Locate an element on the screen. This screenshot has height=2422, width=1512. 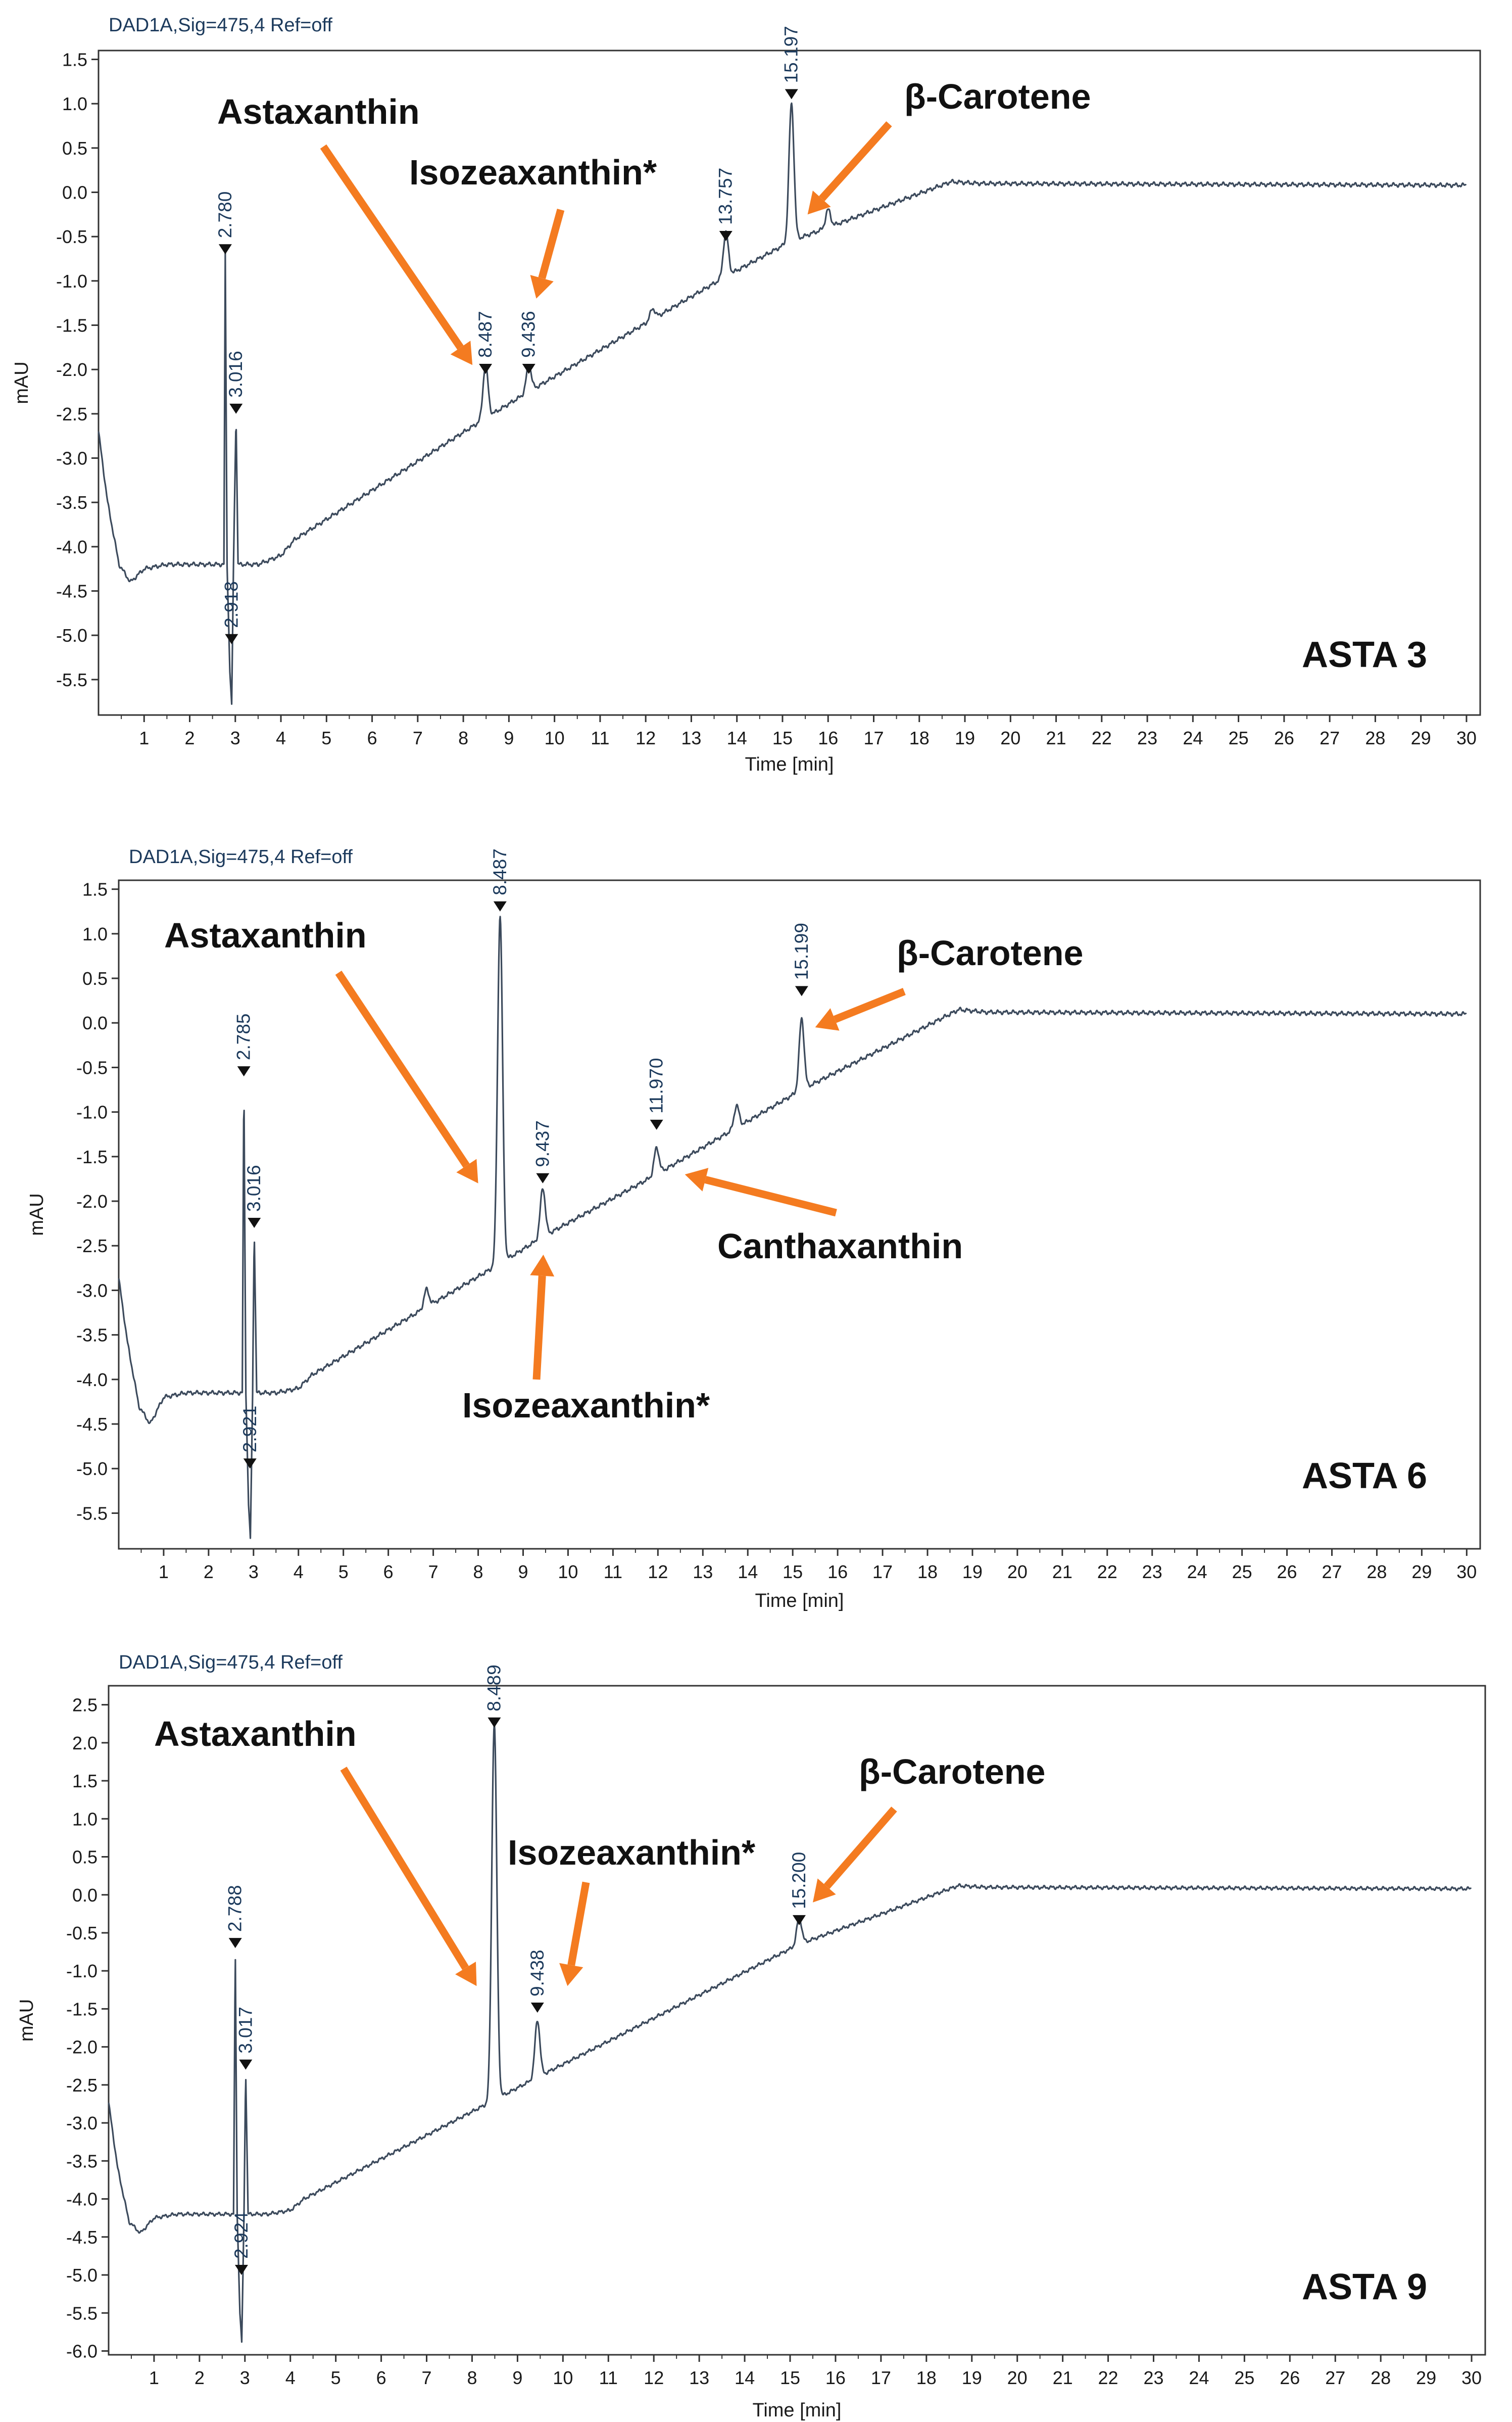
peak-retention-label: 2.924 is located at coordinates (241, 2235).